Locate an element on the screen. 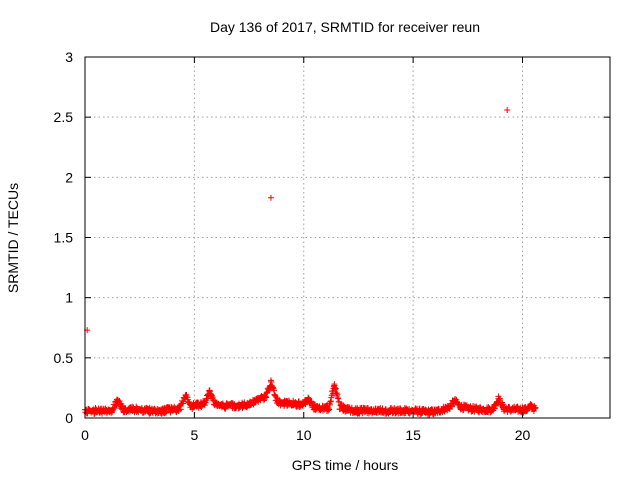 Image resolution: width=640 pixels, height=480 pixels. y-tick-label: 1 is located at coordinates (69, 298).